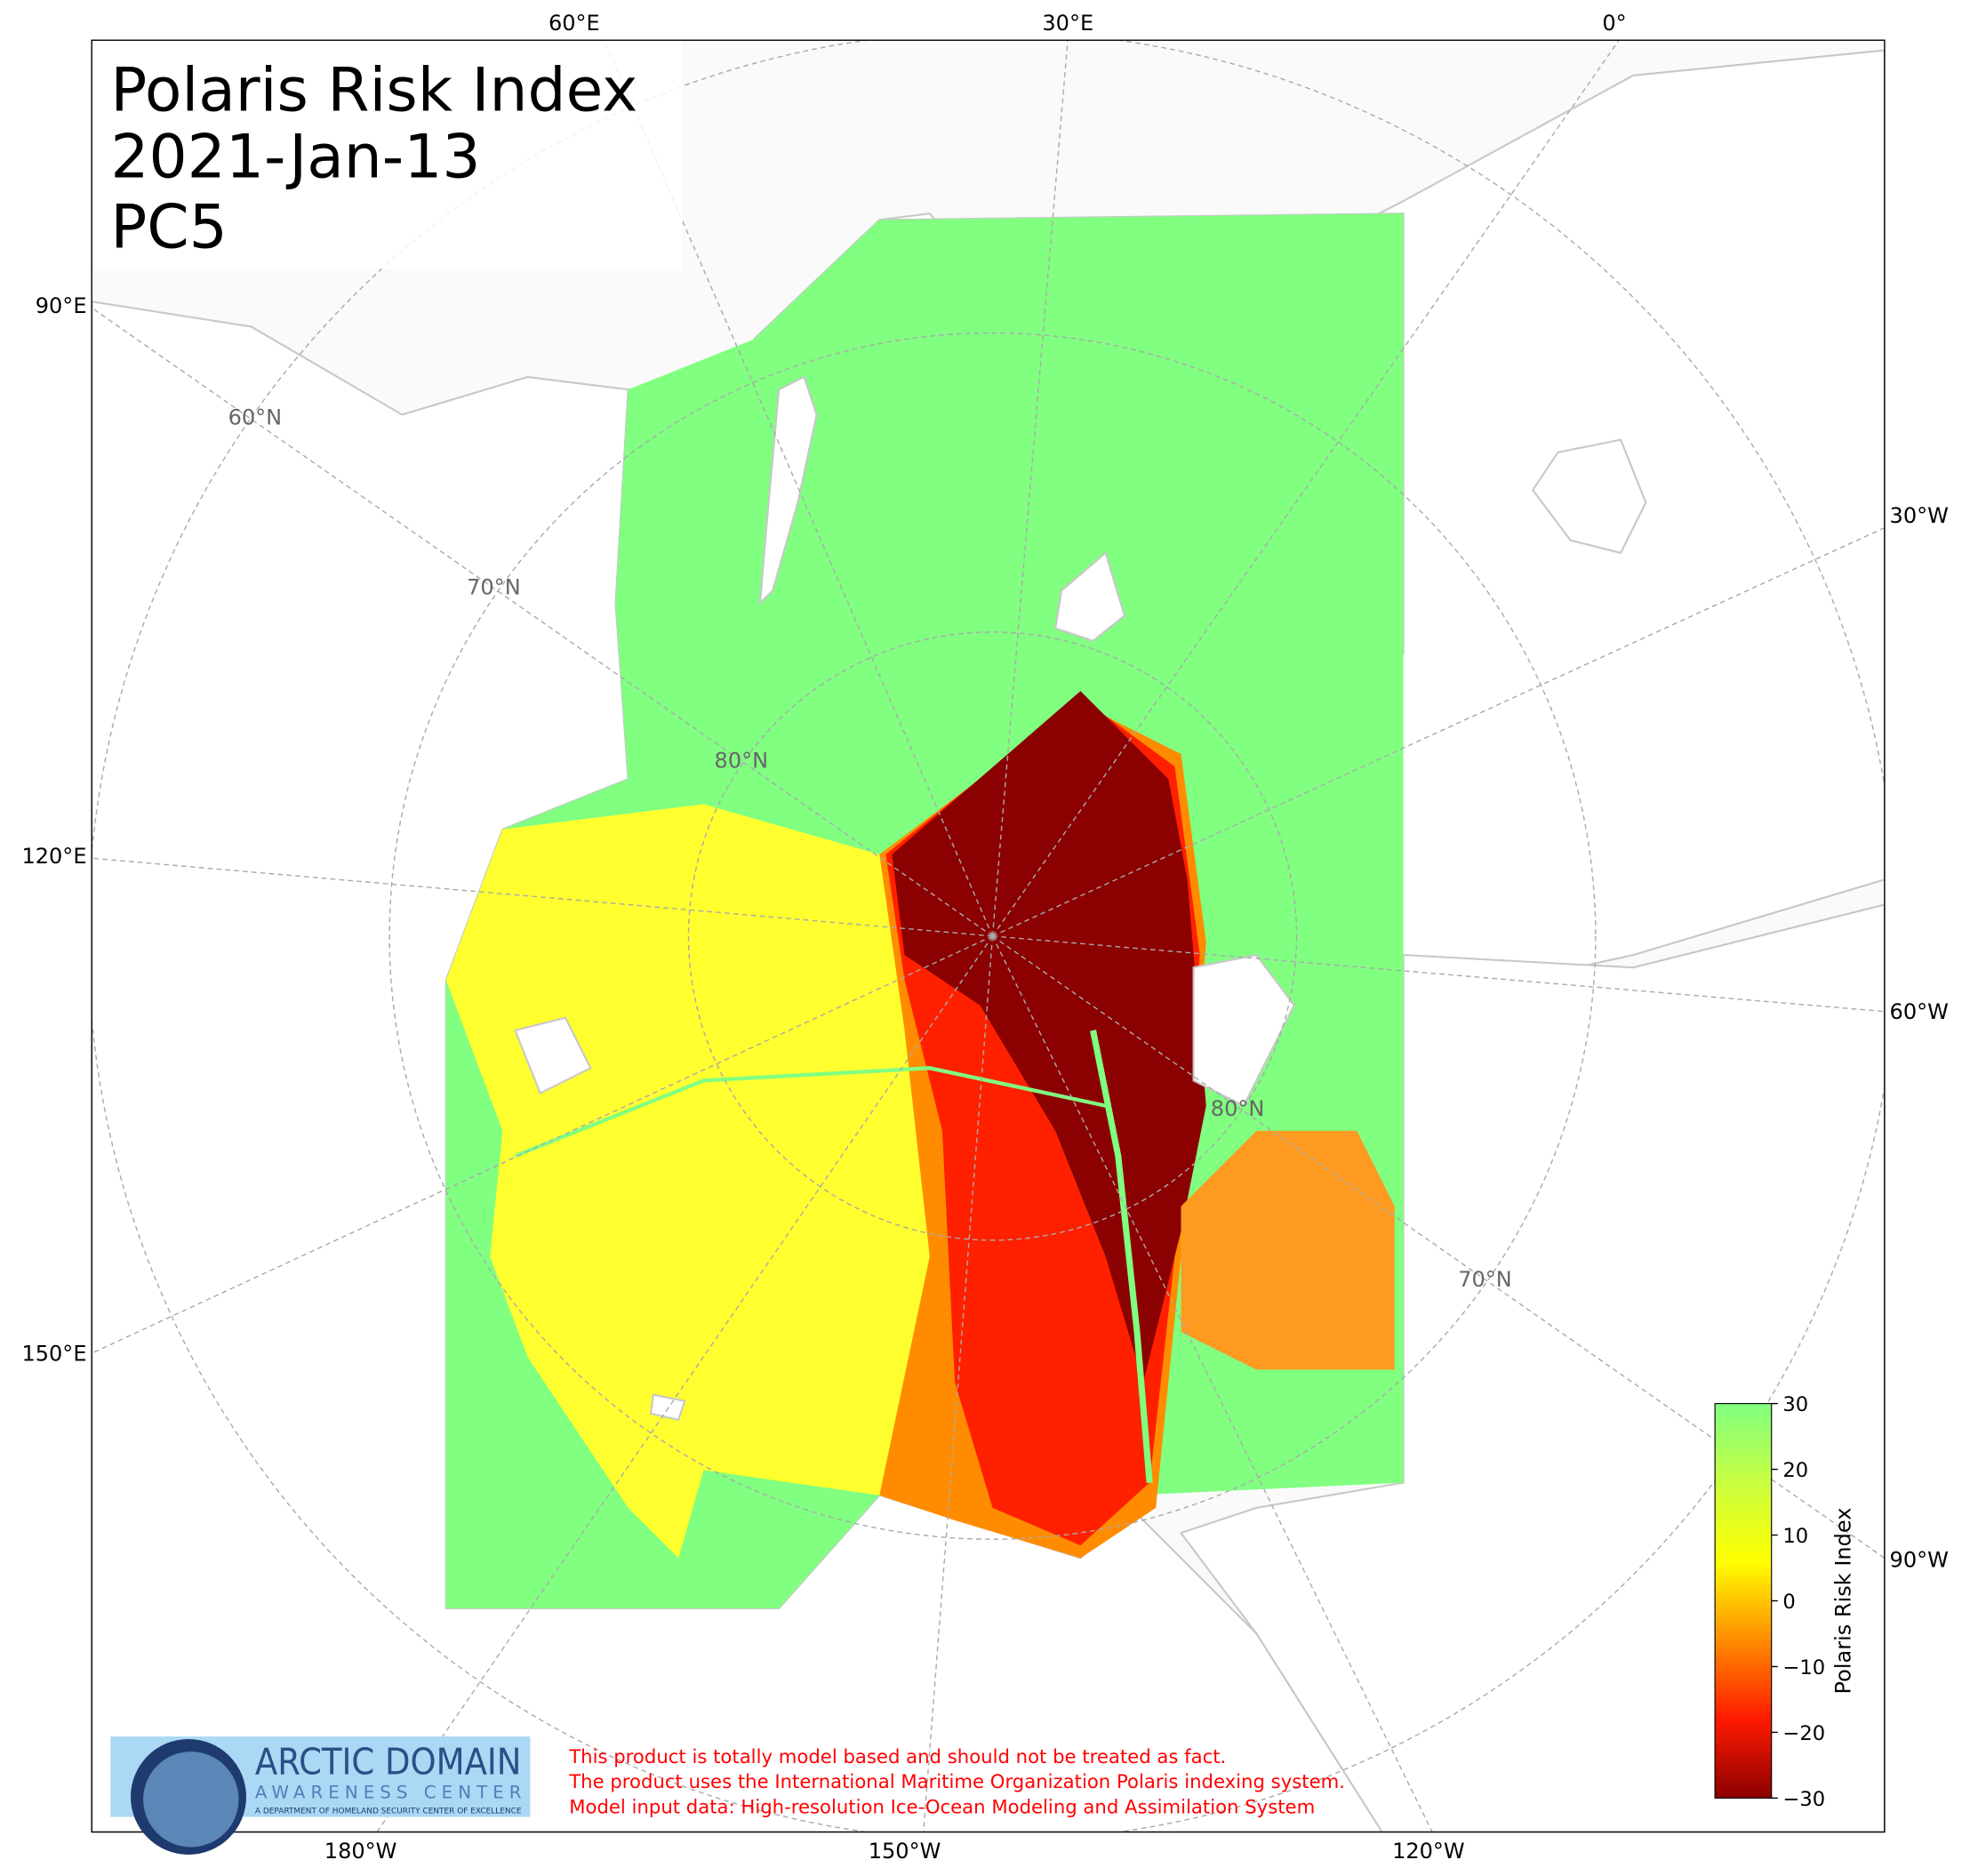 The width and height of the screenshot is (1970, 1876). Describe the element at coordinates (1614, 23) in the screenshot. I see `longitude-label: 0°` at that location.